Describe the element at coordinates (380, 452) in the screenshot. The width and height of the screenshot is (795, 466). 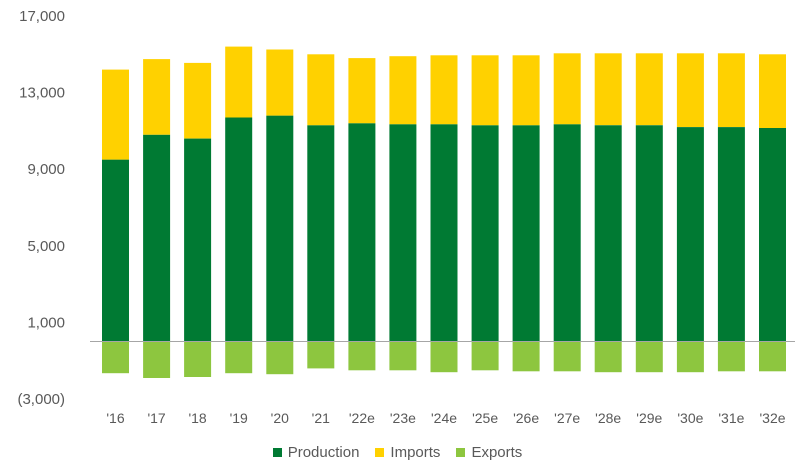
I see `legend-swatch-imports` at that location.